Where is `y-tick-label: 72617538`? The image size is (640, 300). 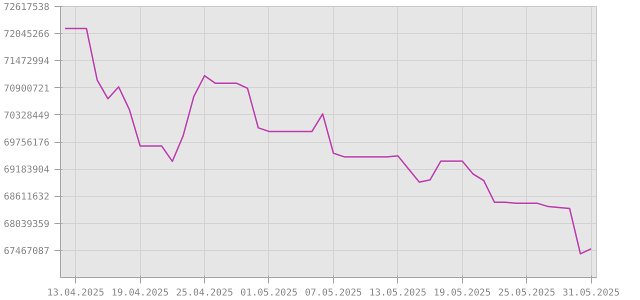 y-tick-label: 72617538 is located at coordinates (27, 7).